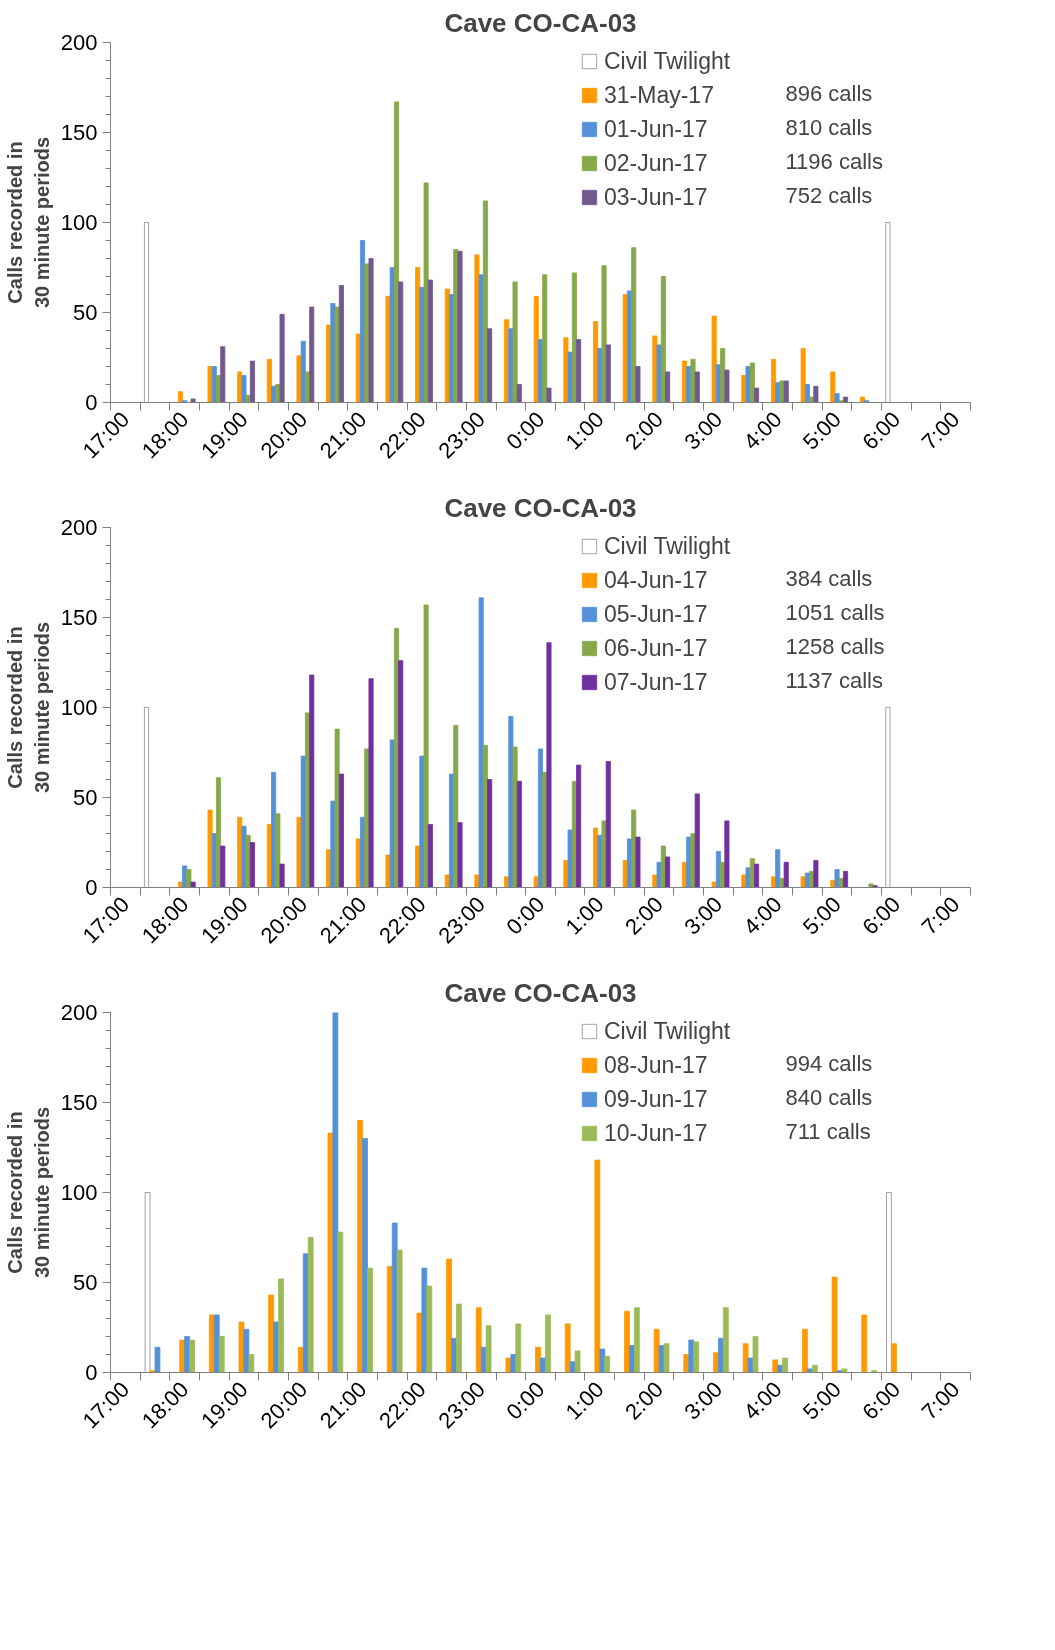 The width and height of the screenshot is (1055, 1650). I want to click on annotation: 1258 calls, so click(835, 646).